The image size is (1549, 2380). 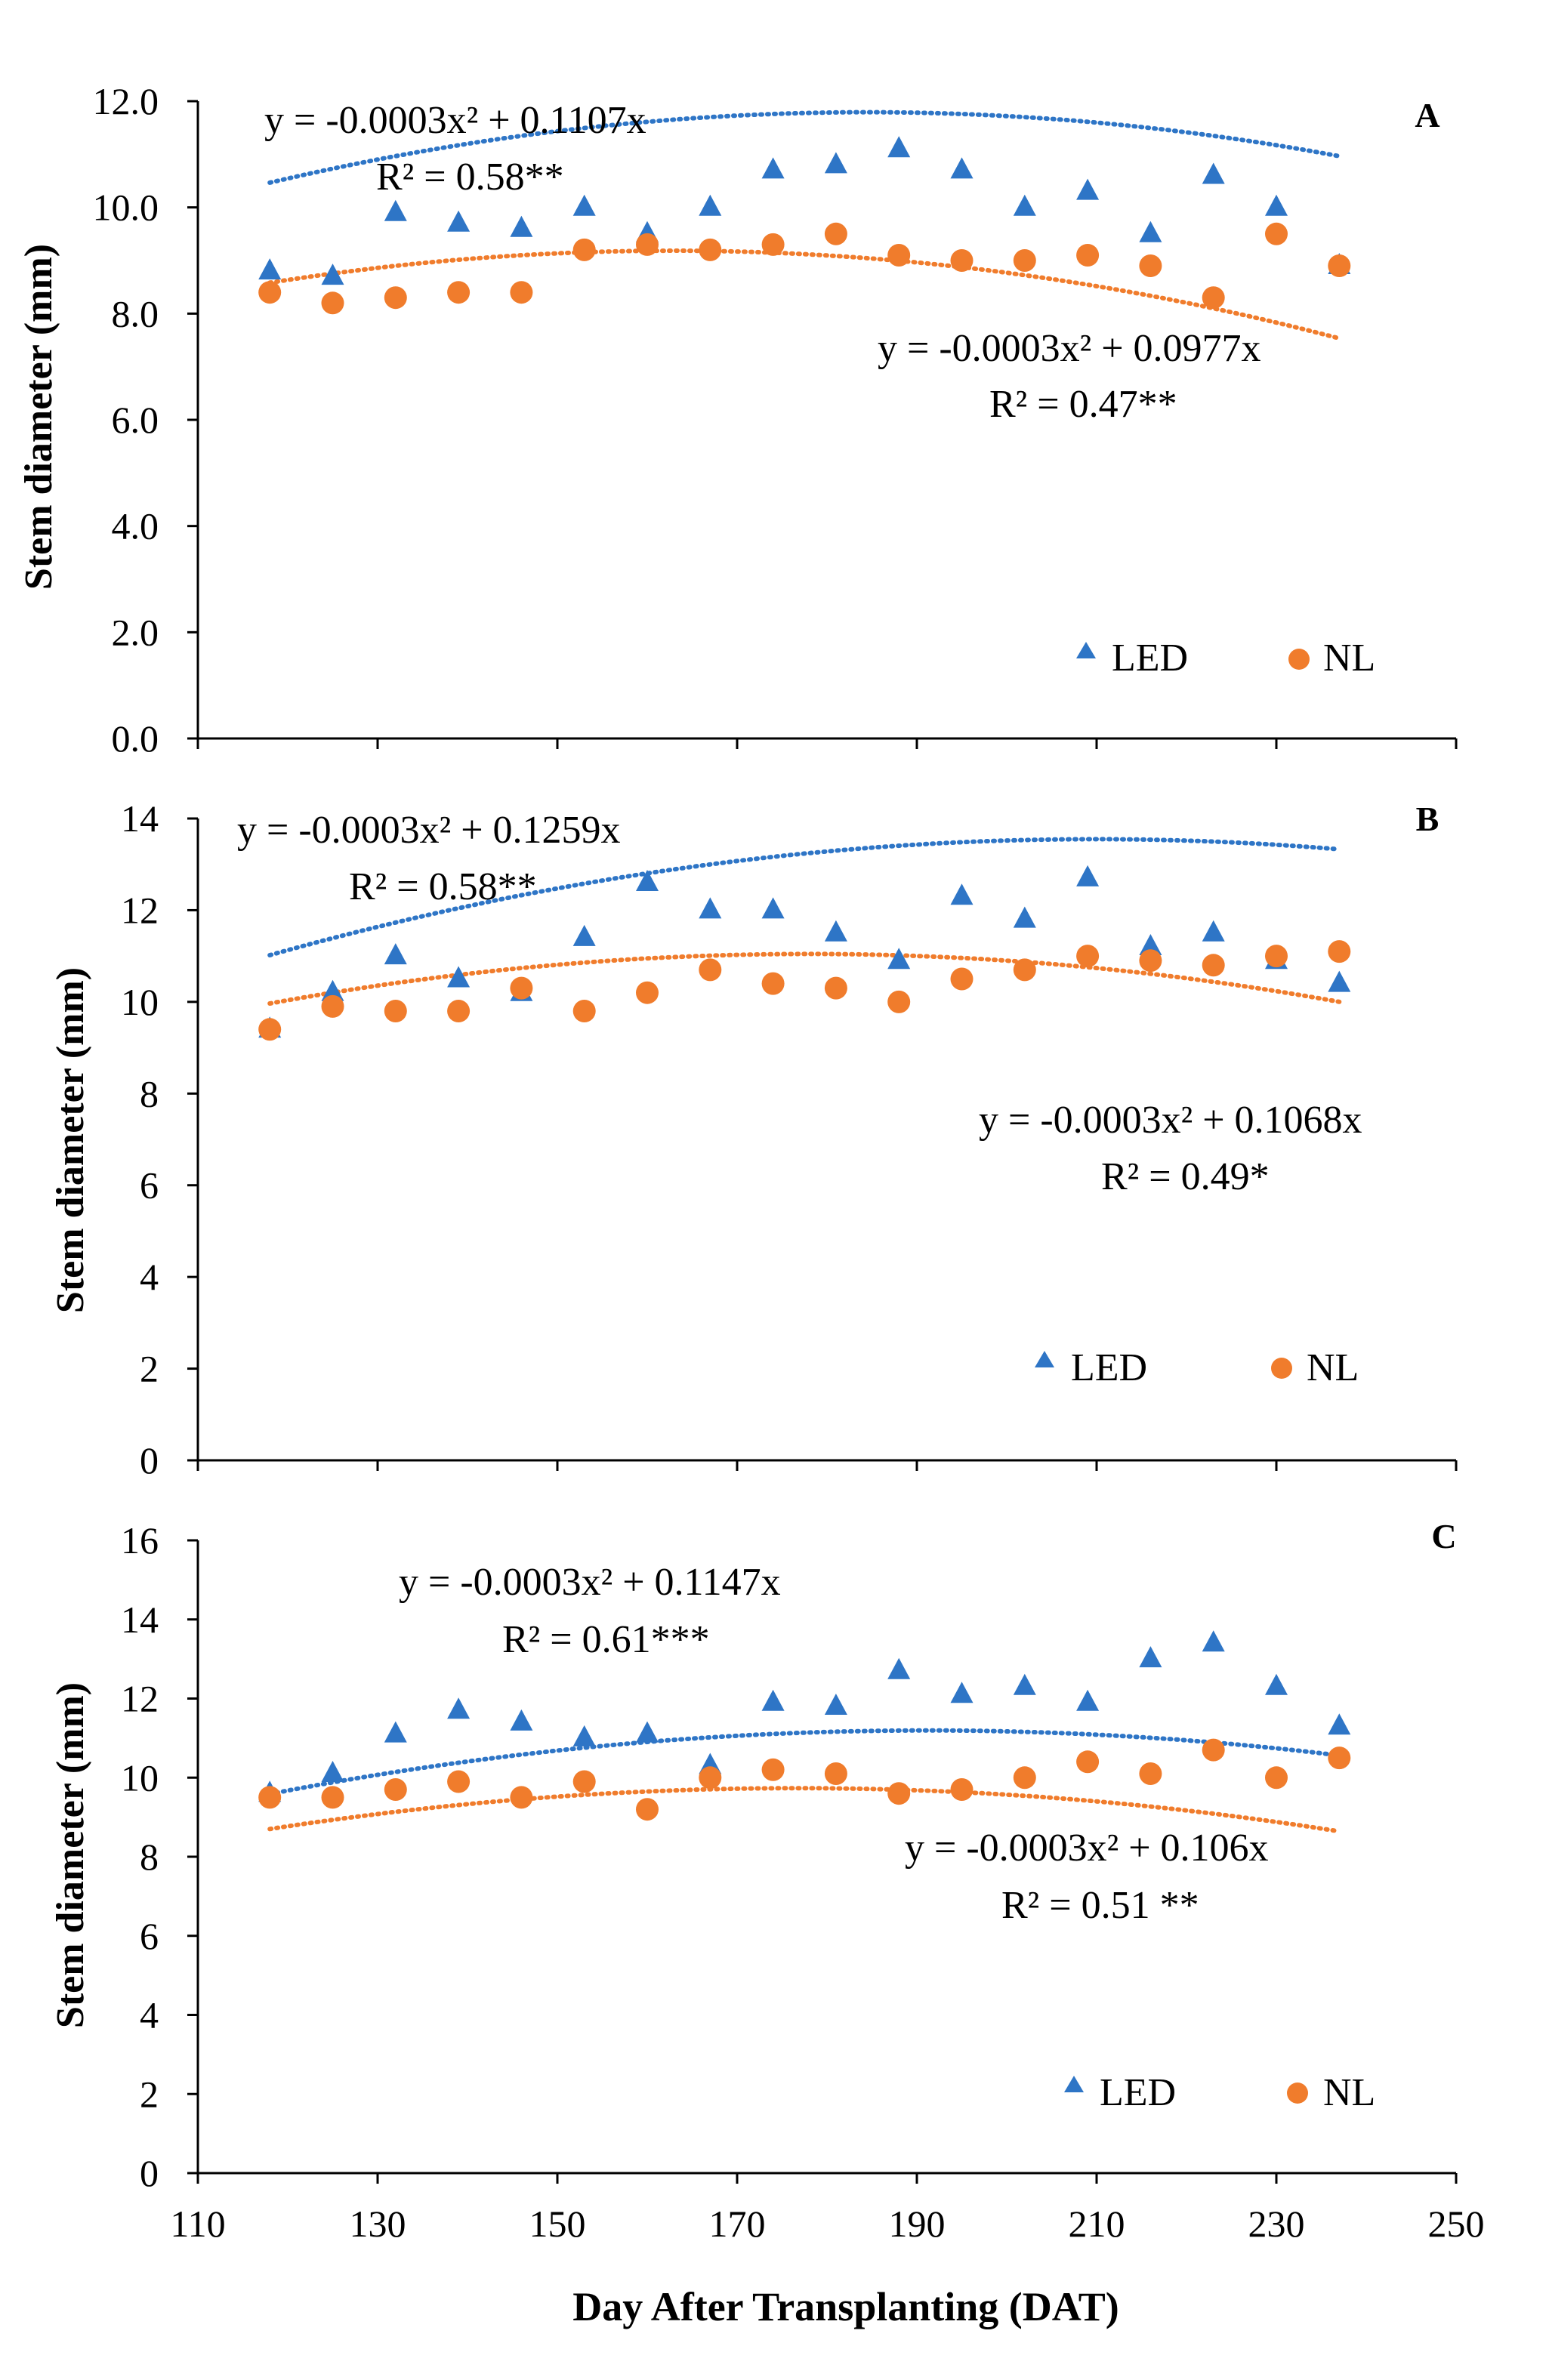 I want to click on panel-c-led-equation: y = -0.0003x² + 0.1147x, so click(x=590, y=1582).